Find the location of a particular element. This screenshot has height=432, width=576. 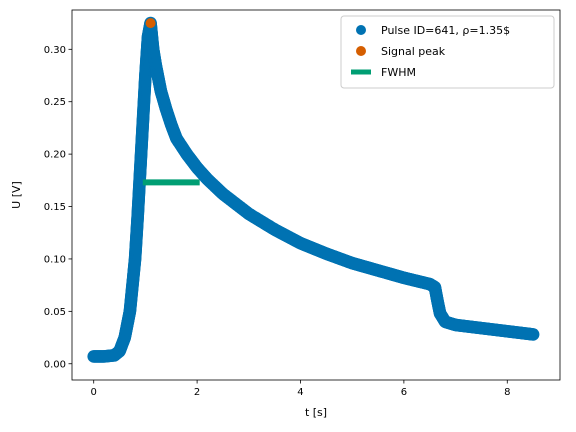

x-tick-label: 0 is located at coordinates (94, 392).